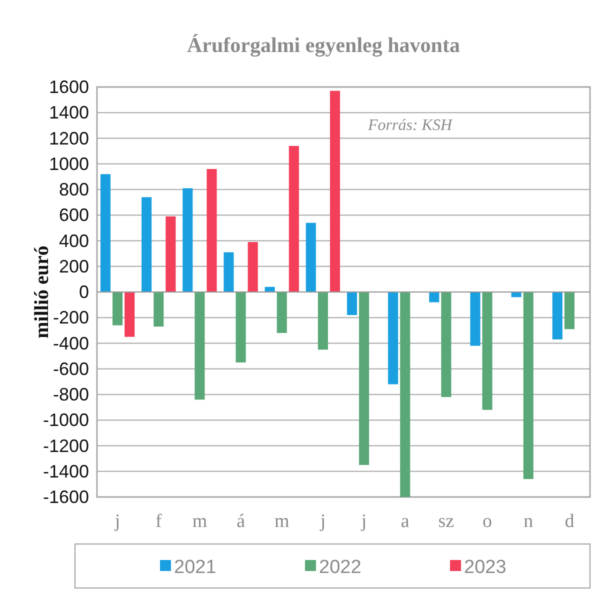 This screenshot has height=600, width=597. What do you see at coordinates (65, 497) in the screenshot?
I see `y-tick-label: -1600` at bounding box center [65, 497].